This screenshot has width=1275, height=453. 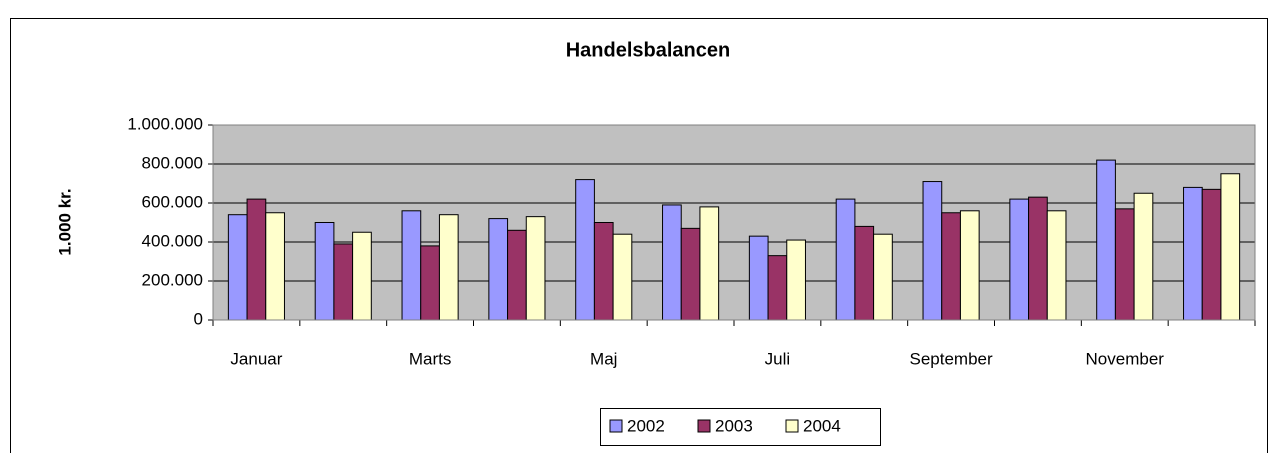 What do you see at coordinates (198, 318) in the screenshot?
I see `y-tick-label: 0` at bounding box center [198, 318].